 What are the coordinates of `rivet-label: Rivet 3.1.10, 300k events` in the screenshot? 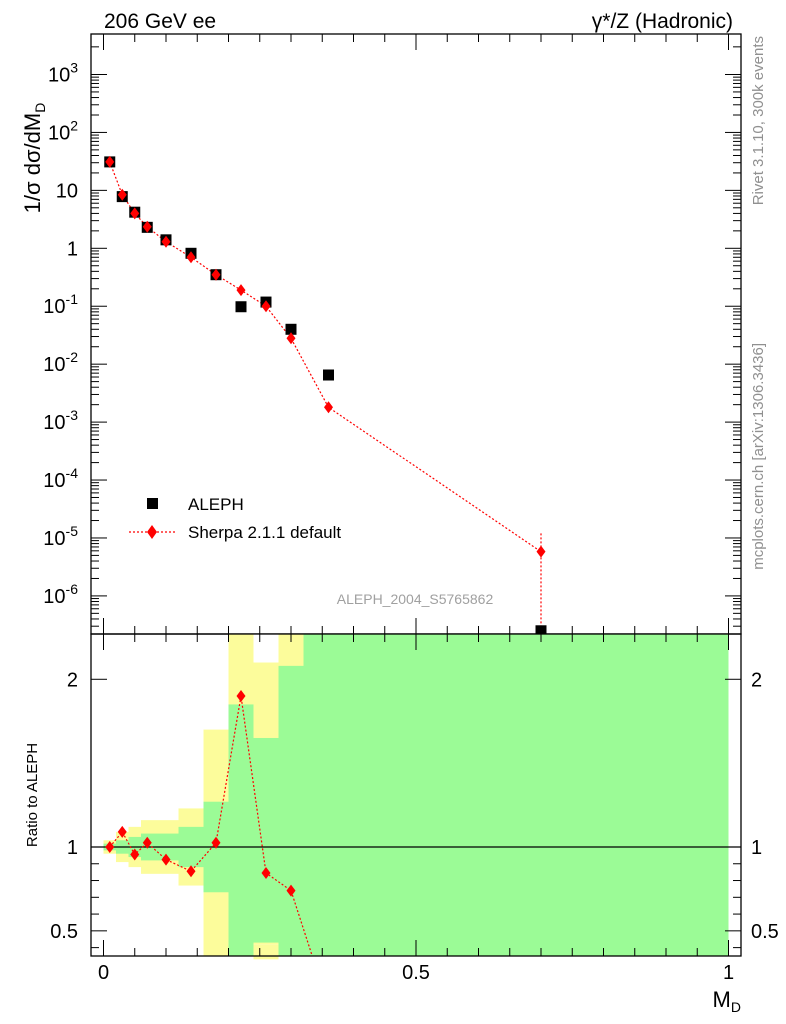 It's located at (758, 120).